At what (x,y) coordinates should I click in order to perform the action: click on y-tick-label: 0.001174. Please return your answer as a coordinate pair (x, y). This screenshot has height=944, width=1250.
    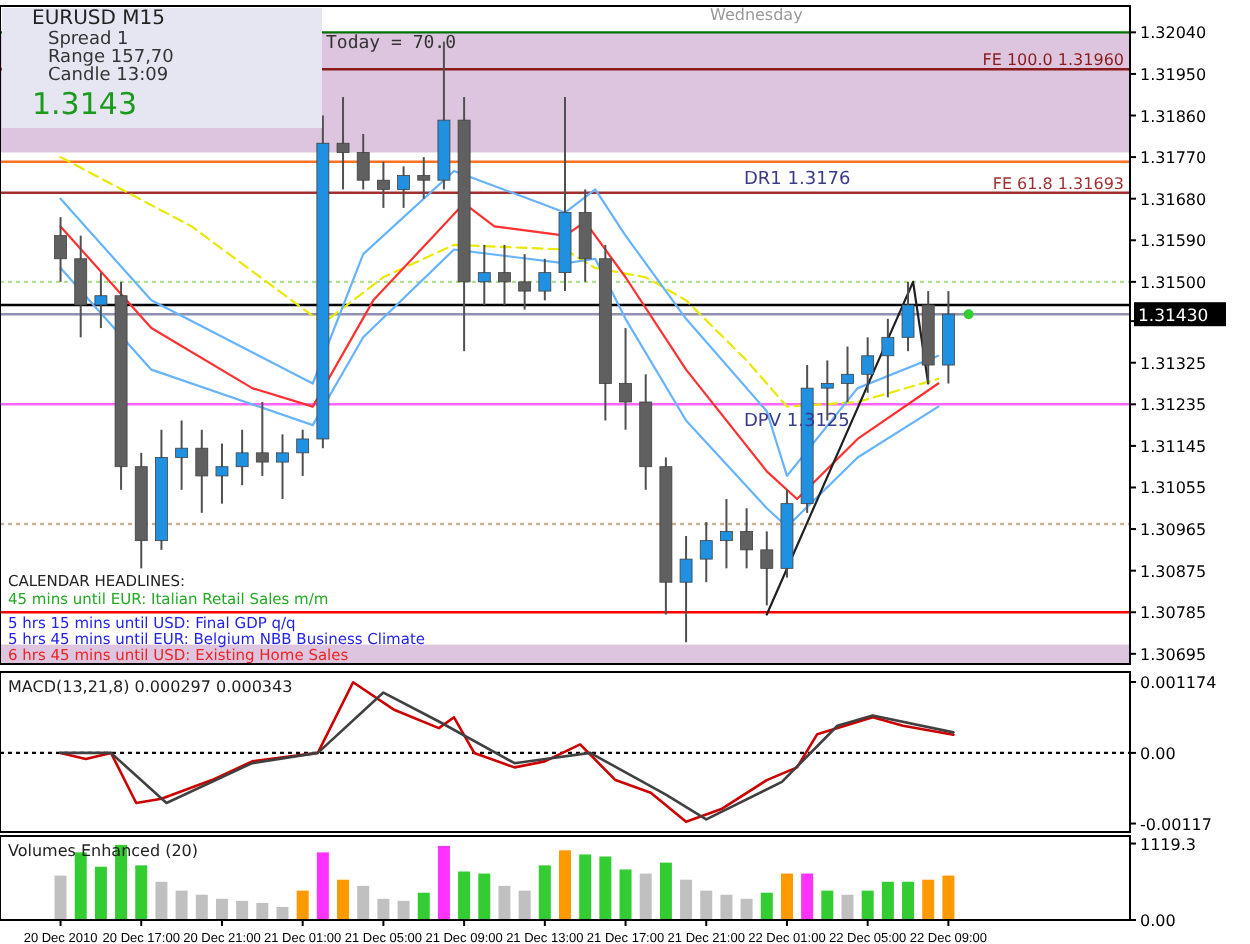
    Looking at the image, I should click on (1178, 683).